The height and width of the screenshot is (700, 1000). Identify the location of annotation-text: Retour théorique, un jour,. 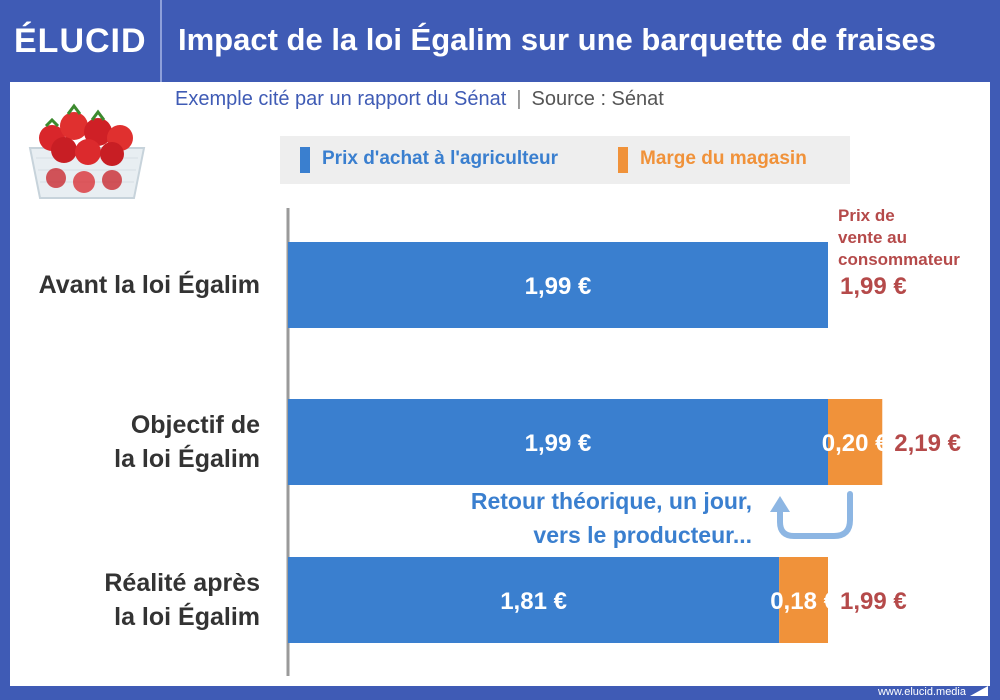
(611, 501).